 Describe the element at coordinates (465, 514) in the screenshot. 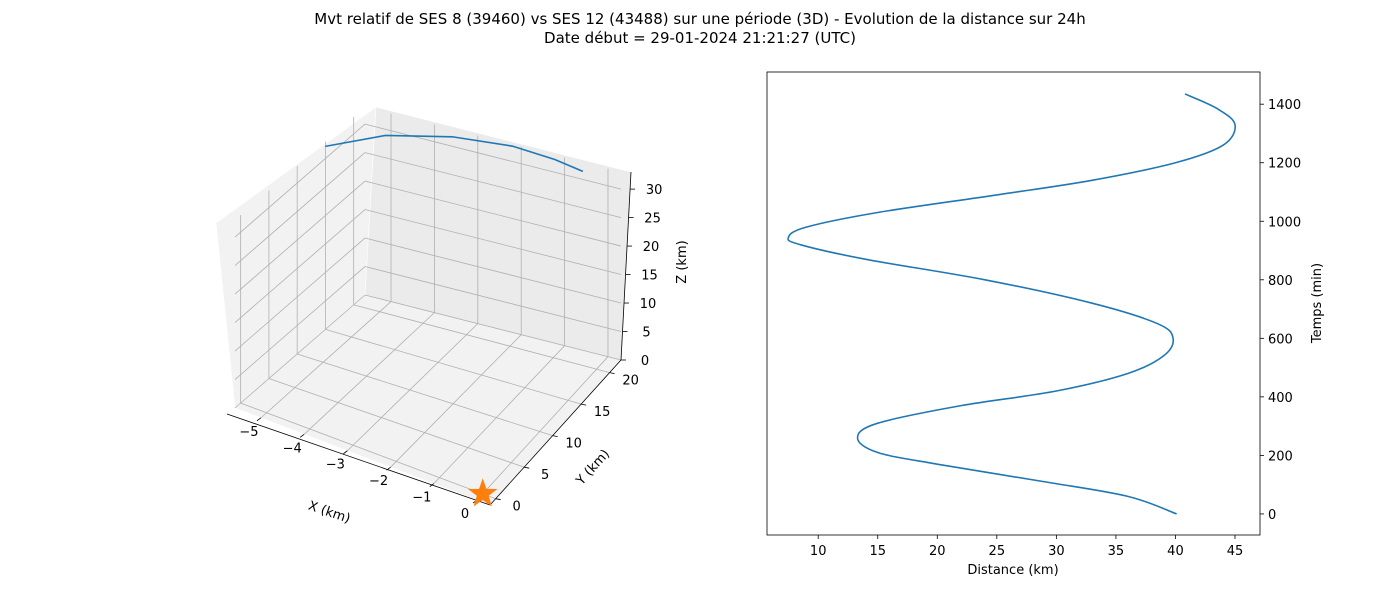

I see `x-tick-label: 0` at that location.